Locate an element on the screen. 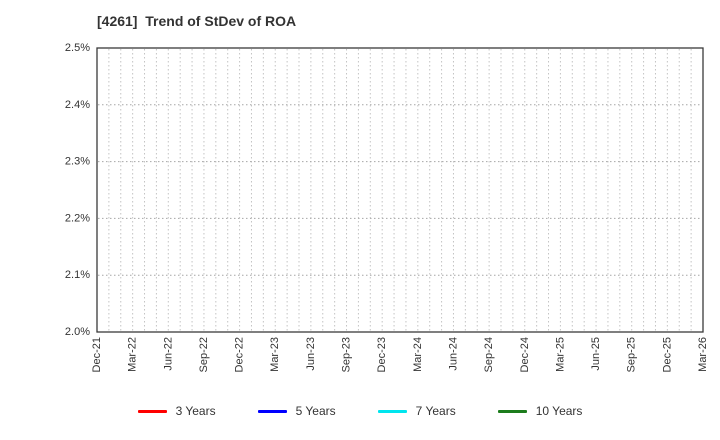  x-tick-label: Dec-21 is located at coordinates (97, 354).